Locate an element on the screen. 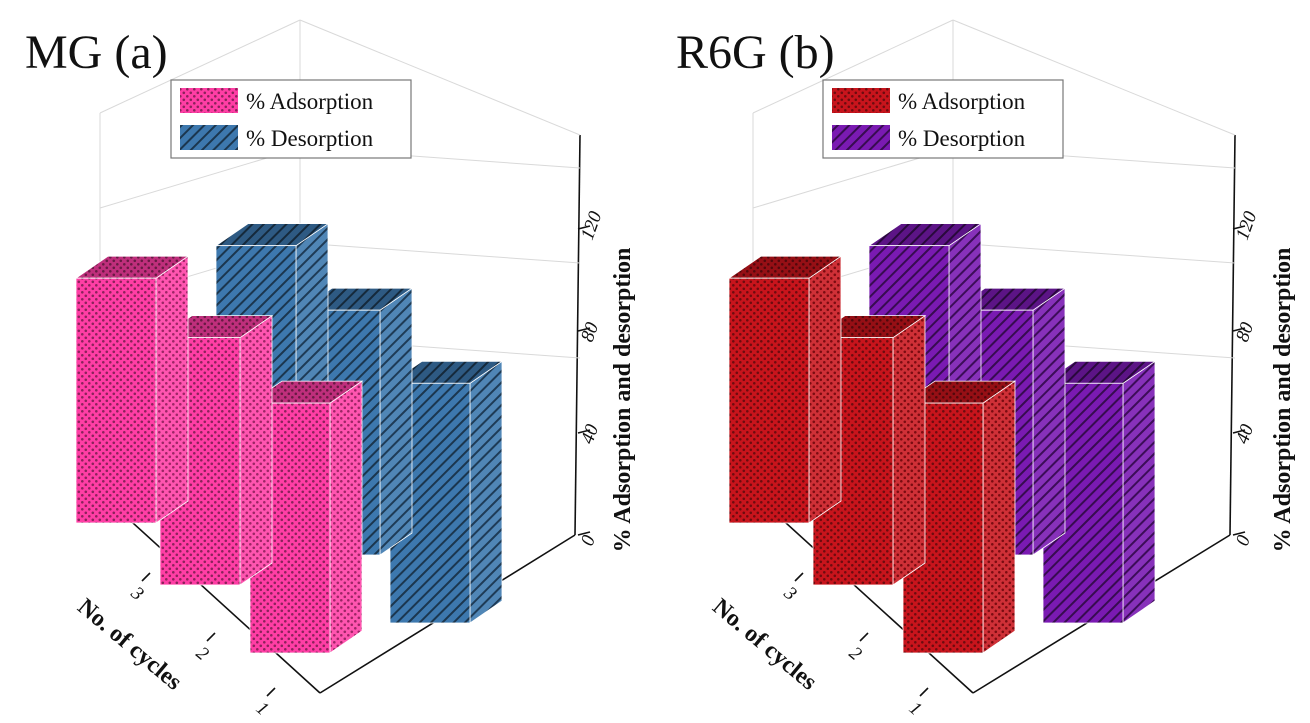  chart-r6g-legend: % Adsorption % Desorption is located at coordinates (943, 119).